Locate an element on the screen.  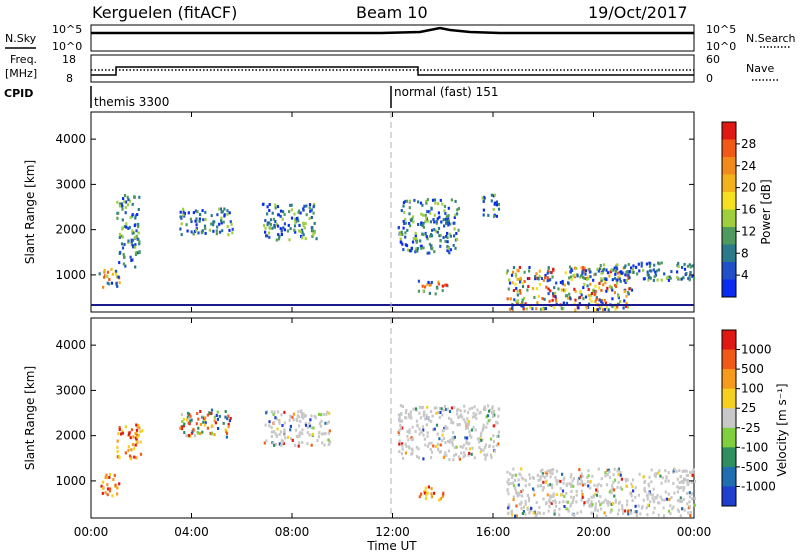
x-axis-label: Time UT is located at coordinates (391, 546).